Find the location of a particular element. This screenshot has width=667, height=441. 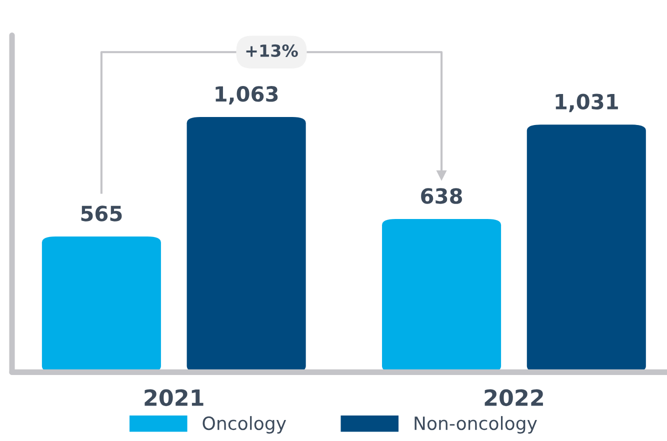

legend-label: Non-oncology is located at coordinates (475, 425).